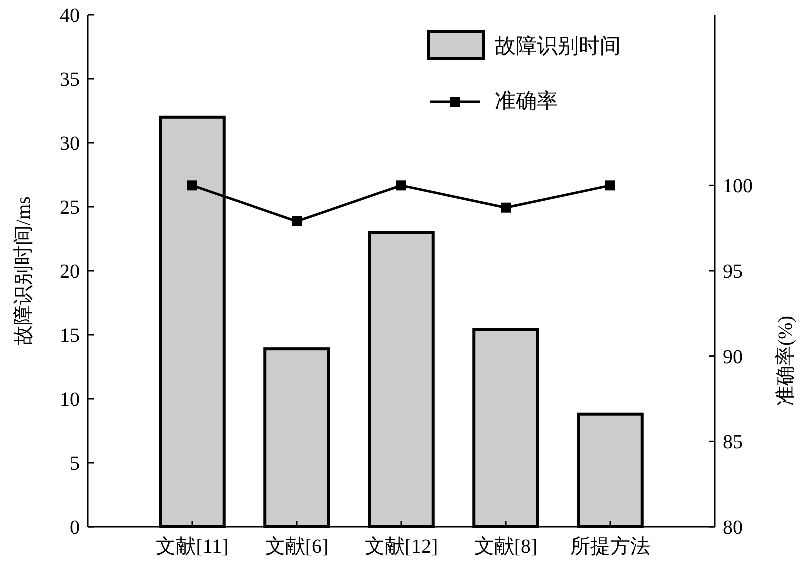  What do you see at coordinates (70, 80) in the screenshot?
I see `y-tick-label: 35` at bounding box center [70, 80].